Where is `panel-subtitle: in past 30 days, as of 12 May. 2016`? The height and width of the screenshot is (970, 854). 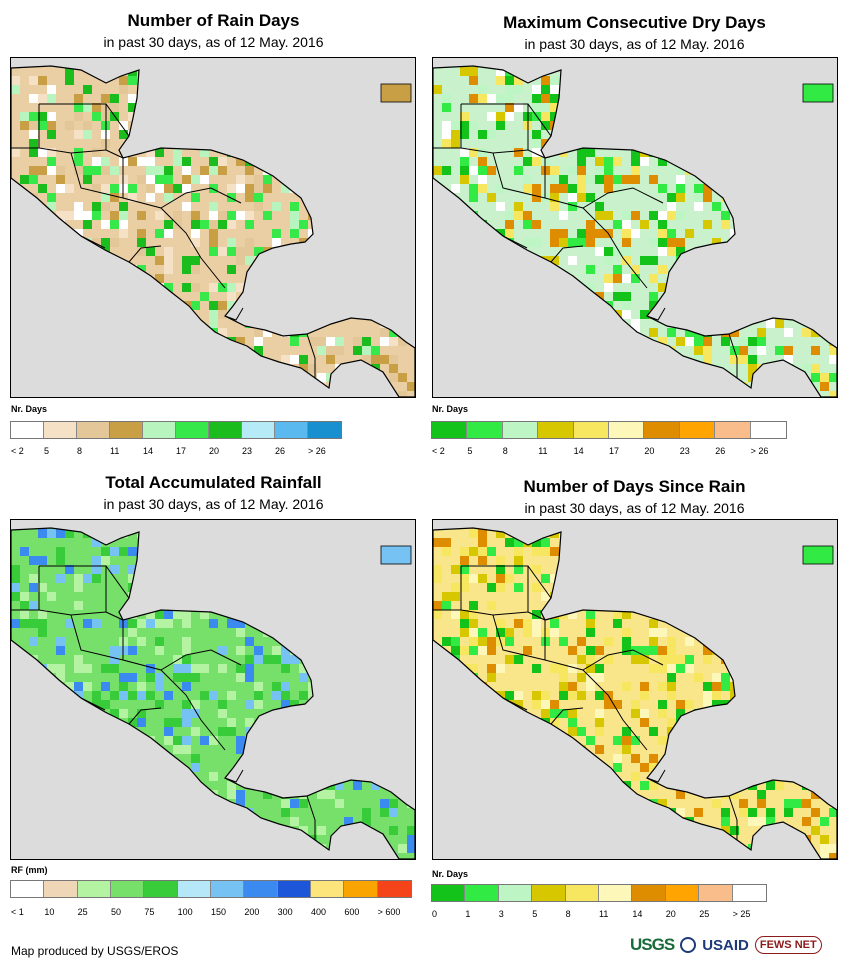
panel-subtitle: in past 30 days, as of 12 May. 2016 is located at coordinates (634, 44).